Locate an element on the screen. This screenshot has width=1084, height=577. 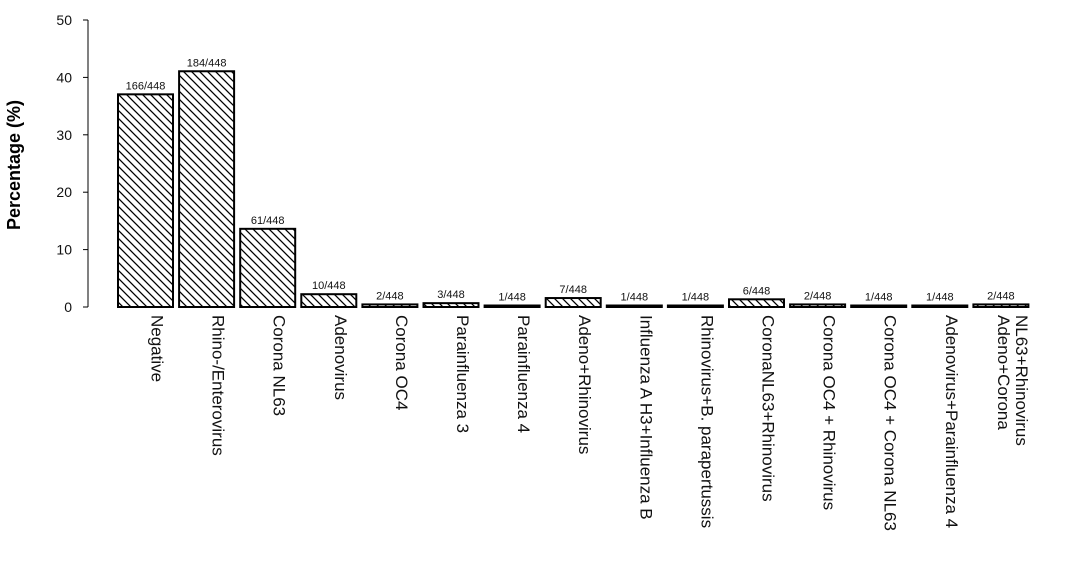
x-tick-label: Negative is located at coordinates (157, 348).